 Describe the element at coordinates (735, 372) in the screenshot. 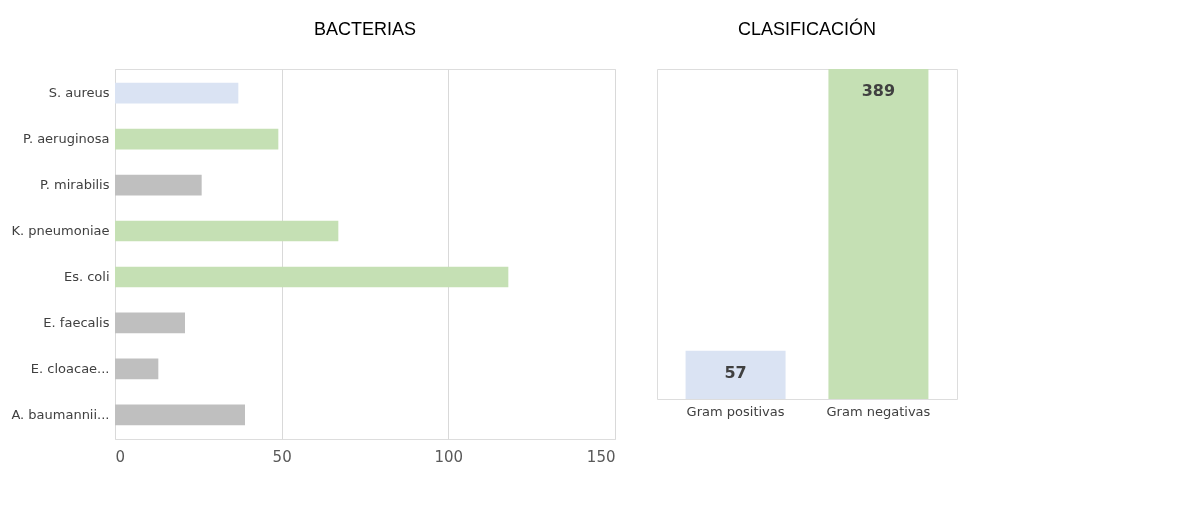

I see `data-label: 57` at that location.